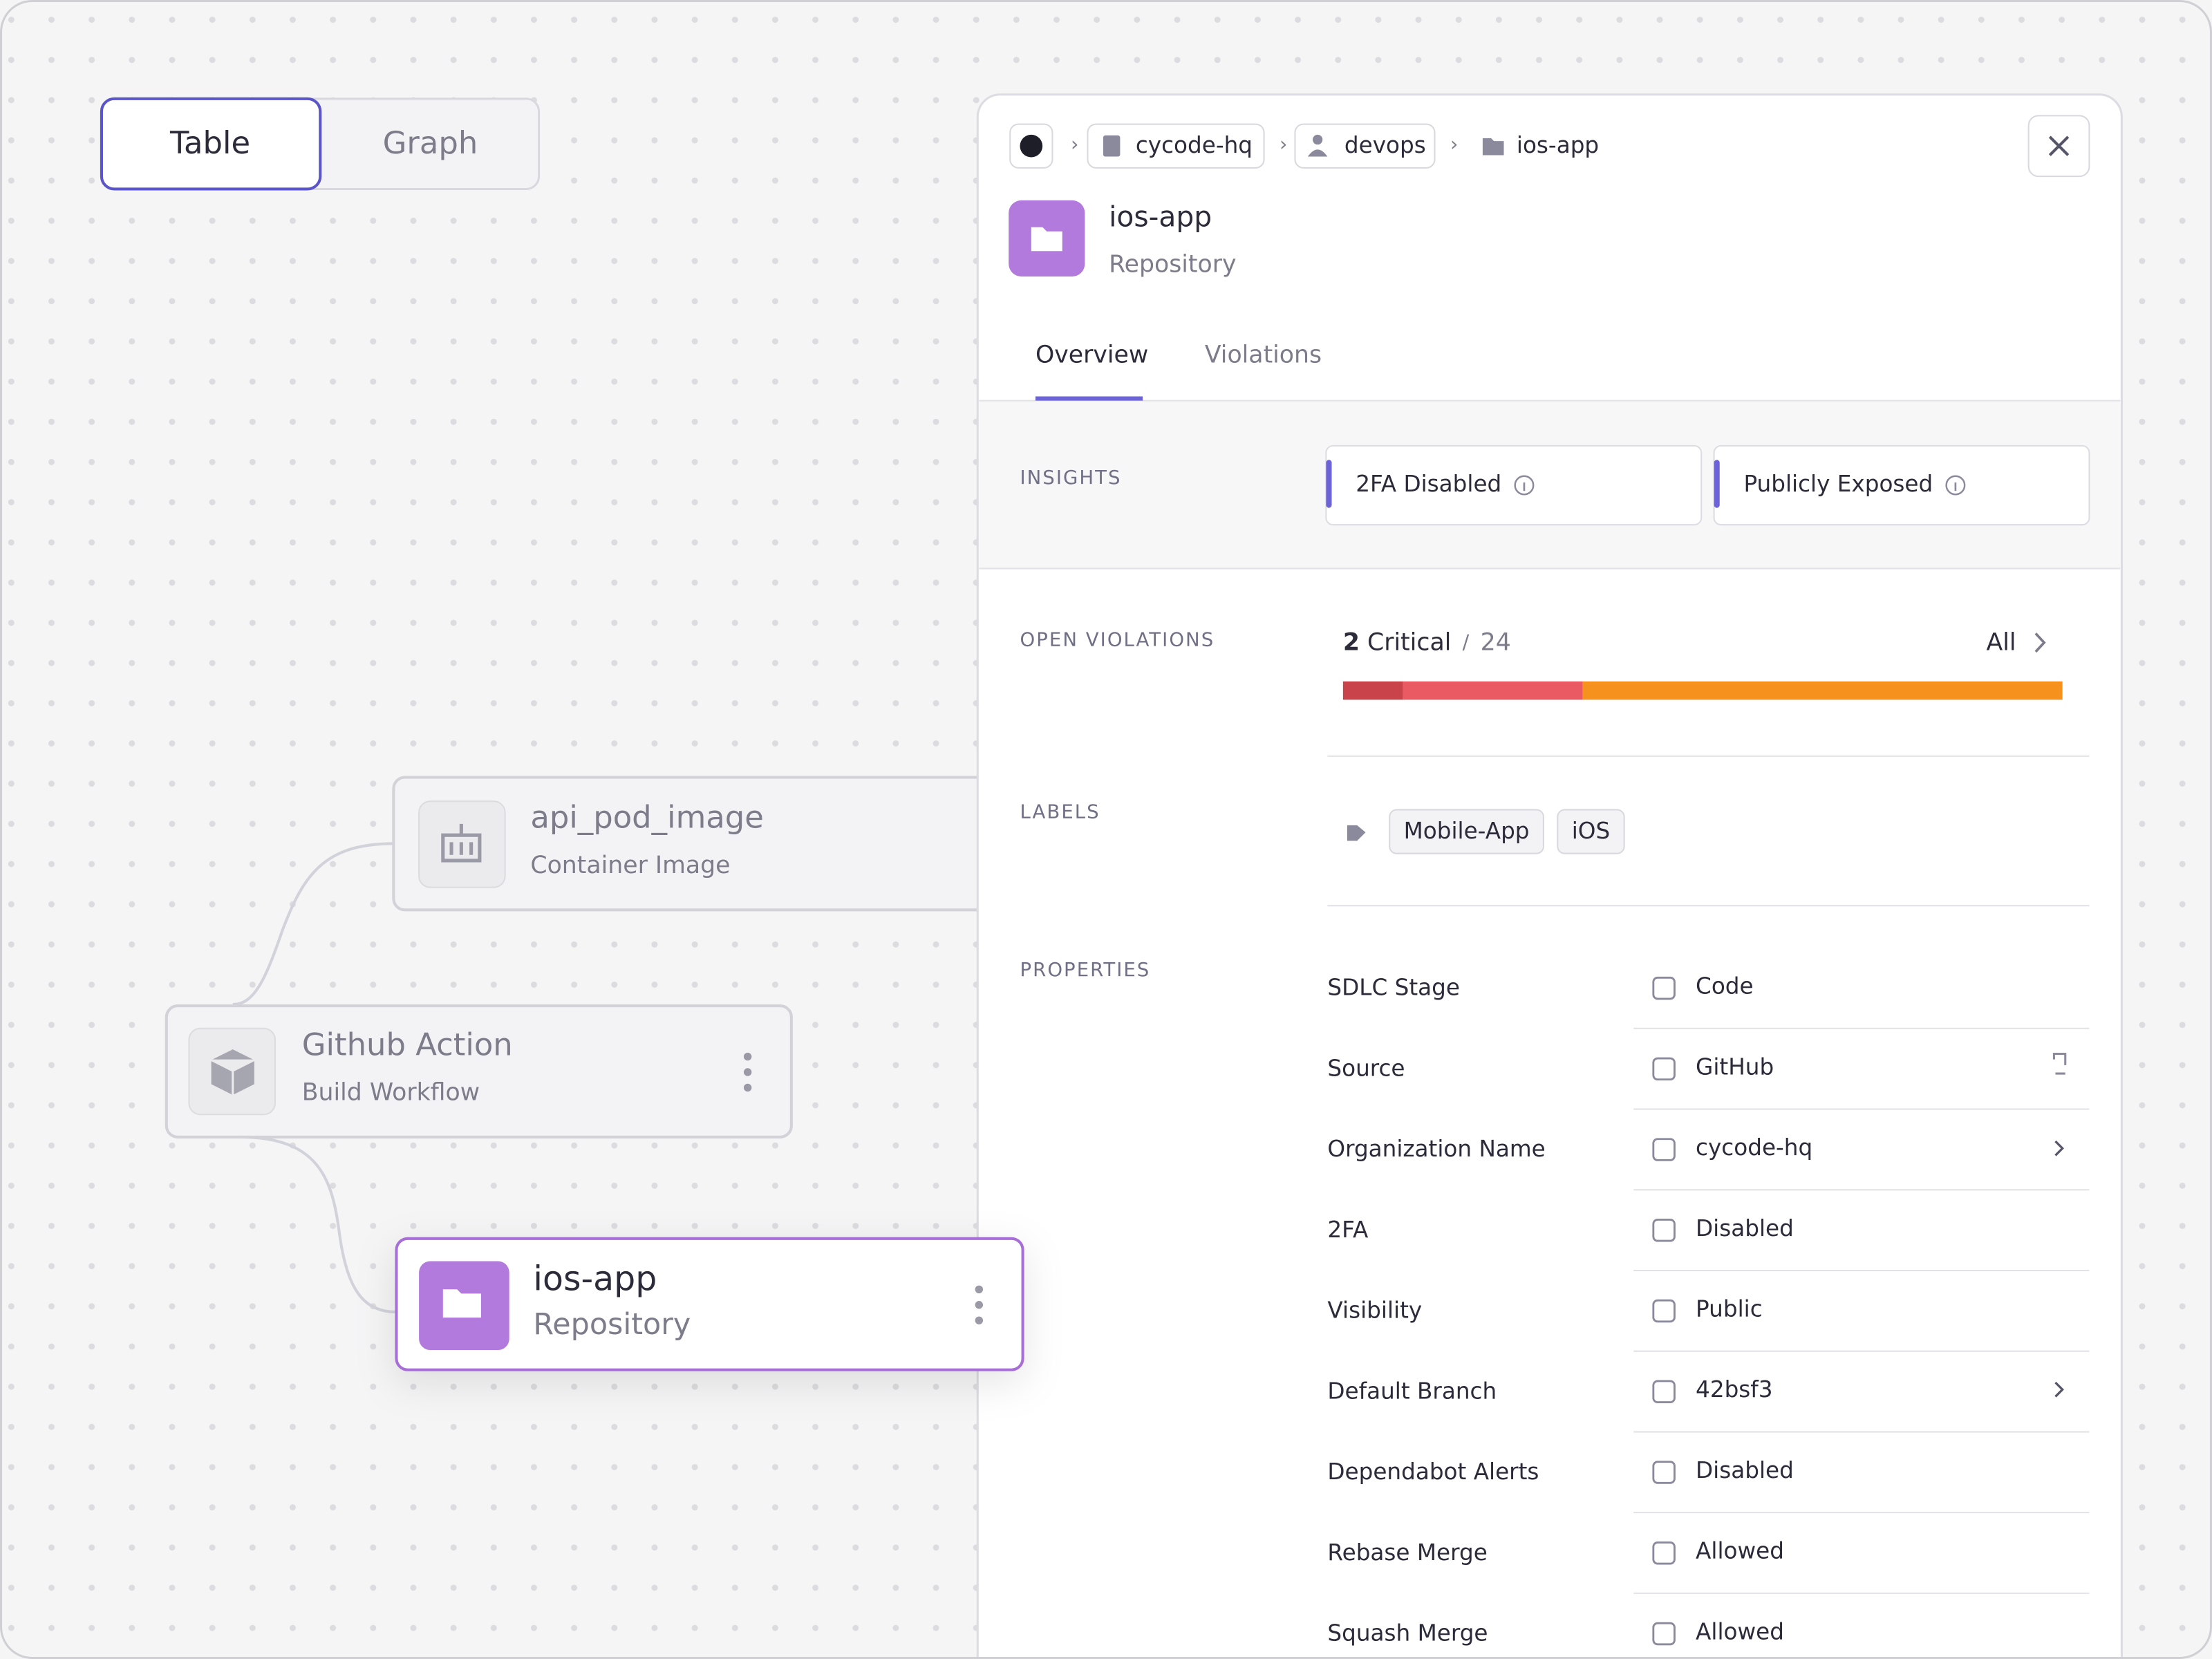  Describe the element at coordinates (612, 1324) in the screenshot. I see `node-sublabel: Repository` at that location.